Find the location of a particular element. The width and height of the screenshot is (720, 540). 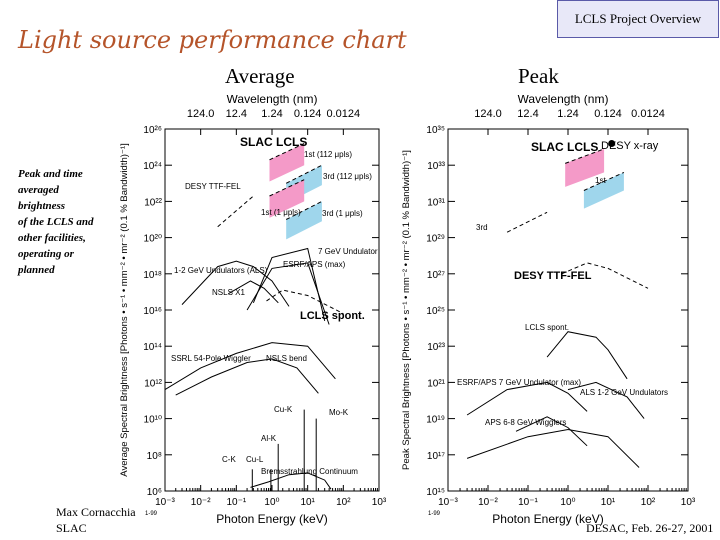

curve-annotation: 3rd is located at coordinates (482, 227).